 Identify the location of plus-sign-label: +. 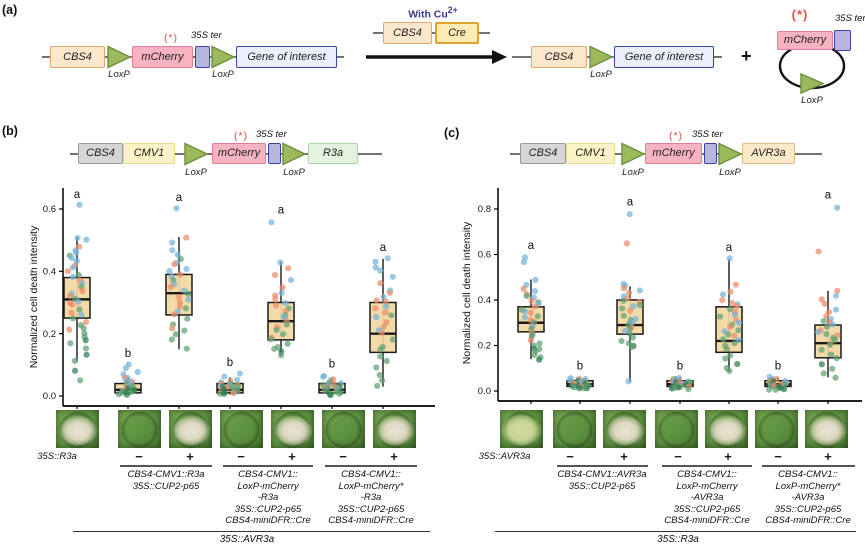
(190, 456).